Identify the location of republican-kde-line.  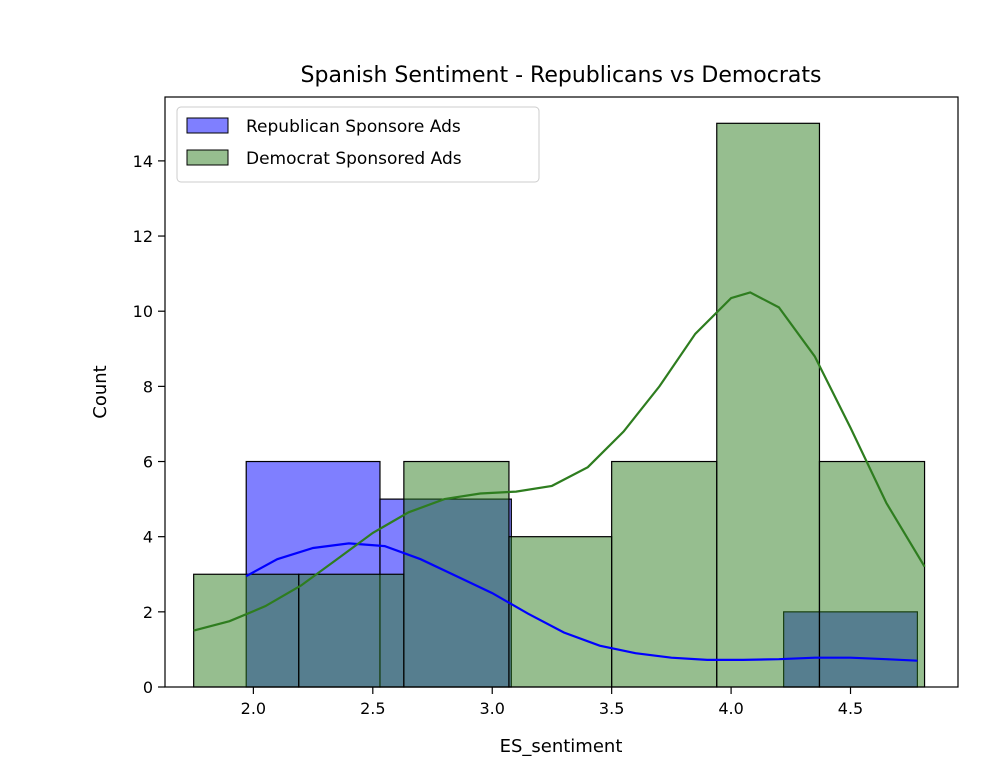
(581, 602).